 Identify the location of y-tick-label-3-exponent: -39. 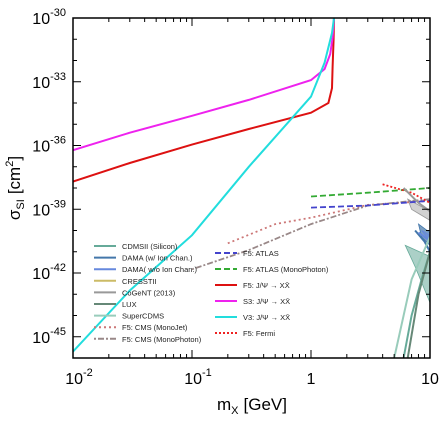
(58, 204).